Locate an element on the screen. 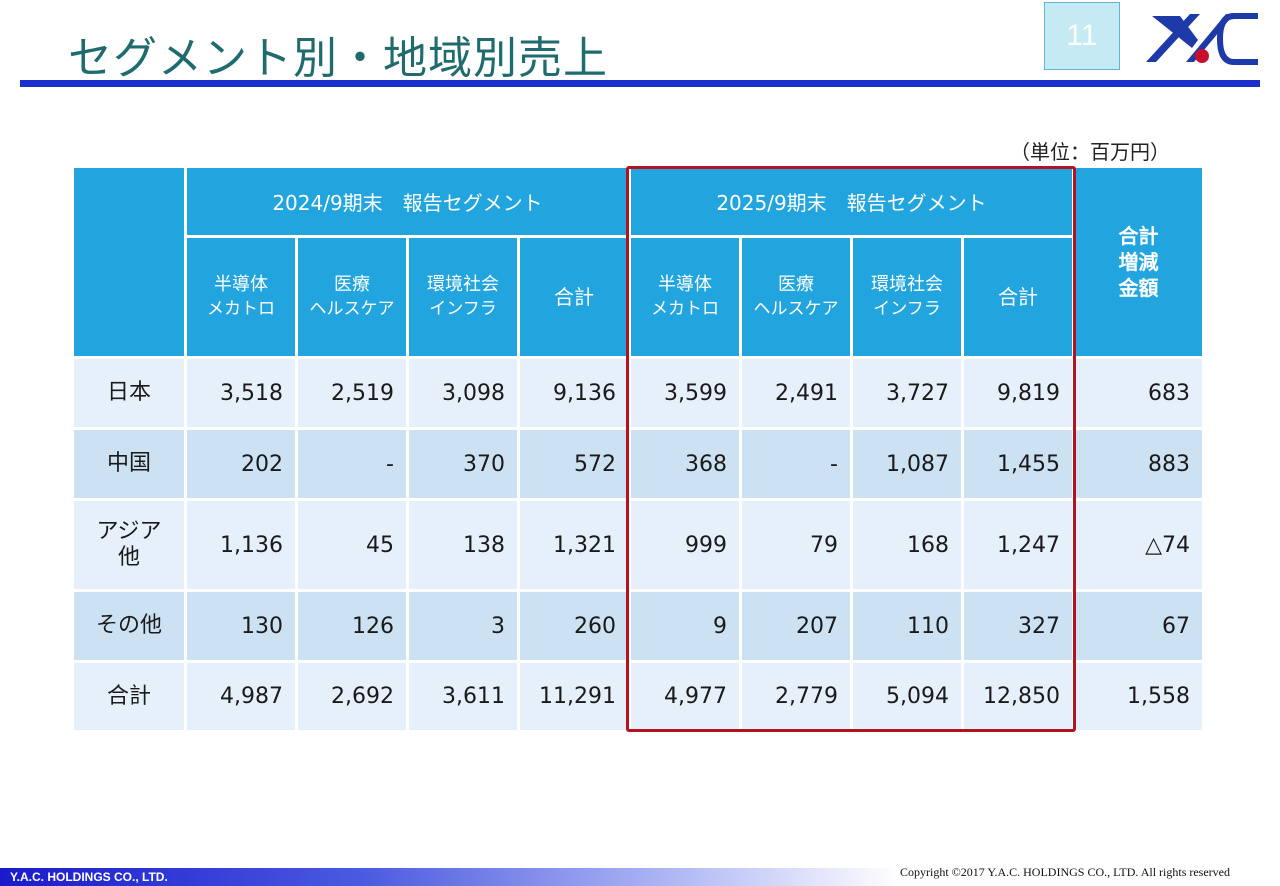 The image size is (1280, 886). corner-header-cell is located at coordinates (129, 262).